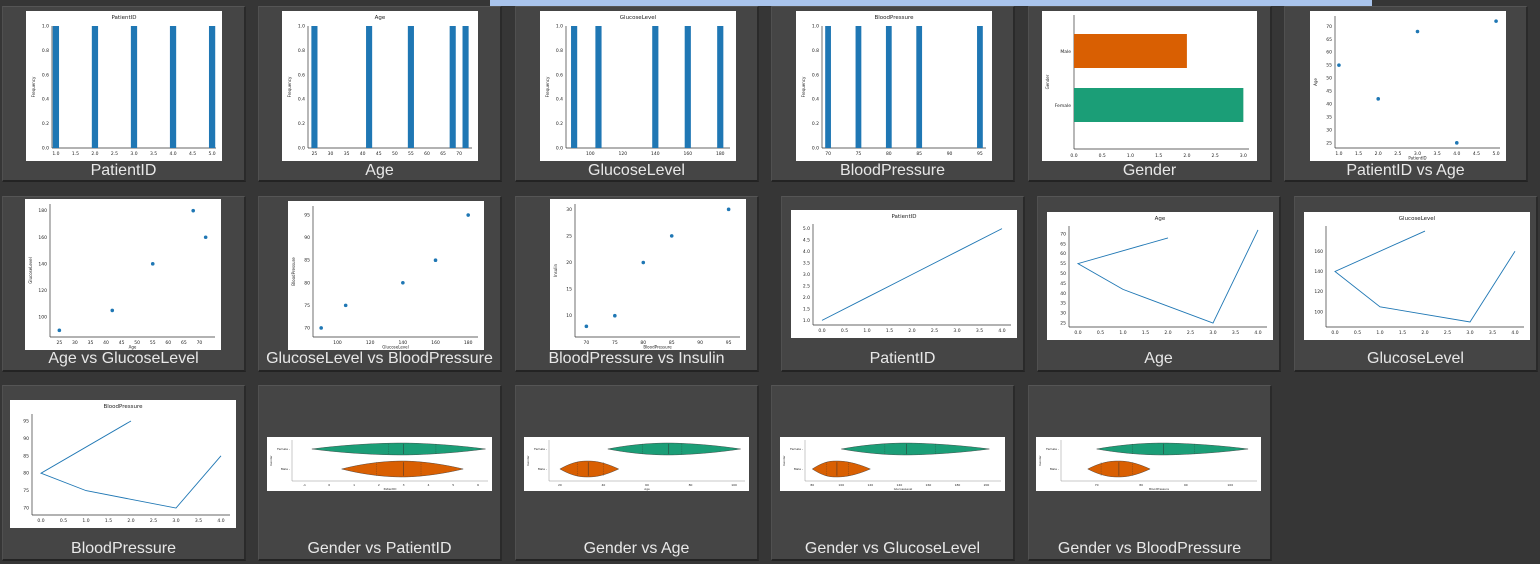 Image resolution: width=1540 pixels, height=564 pixels. Describe the element at coordinates (428, 485) in the screenshot. I see `x-tick-label: 4` at that location.